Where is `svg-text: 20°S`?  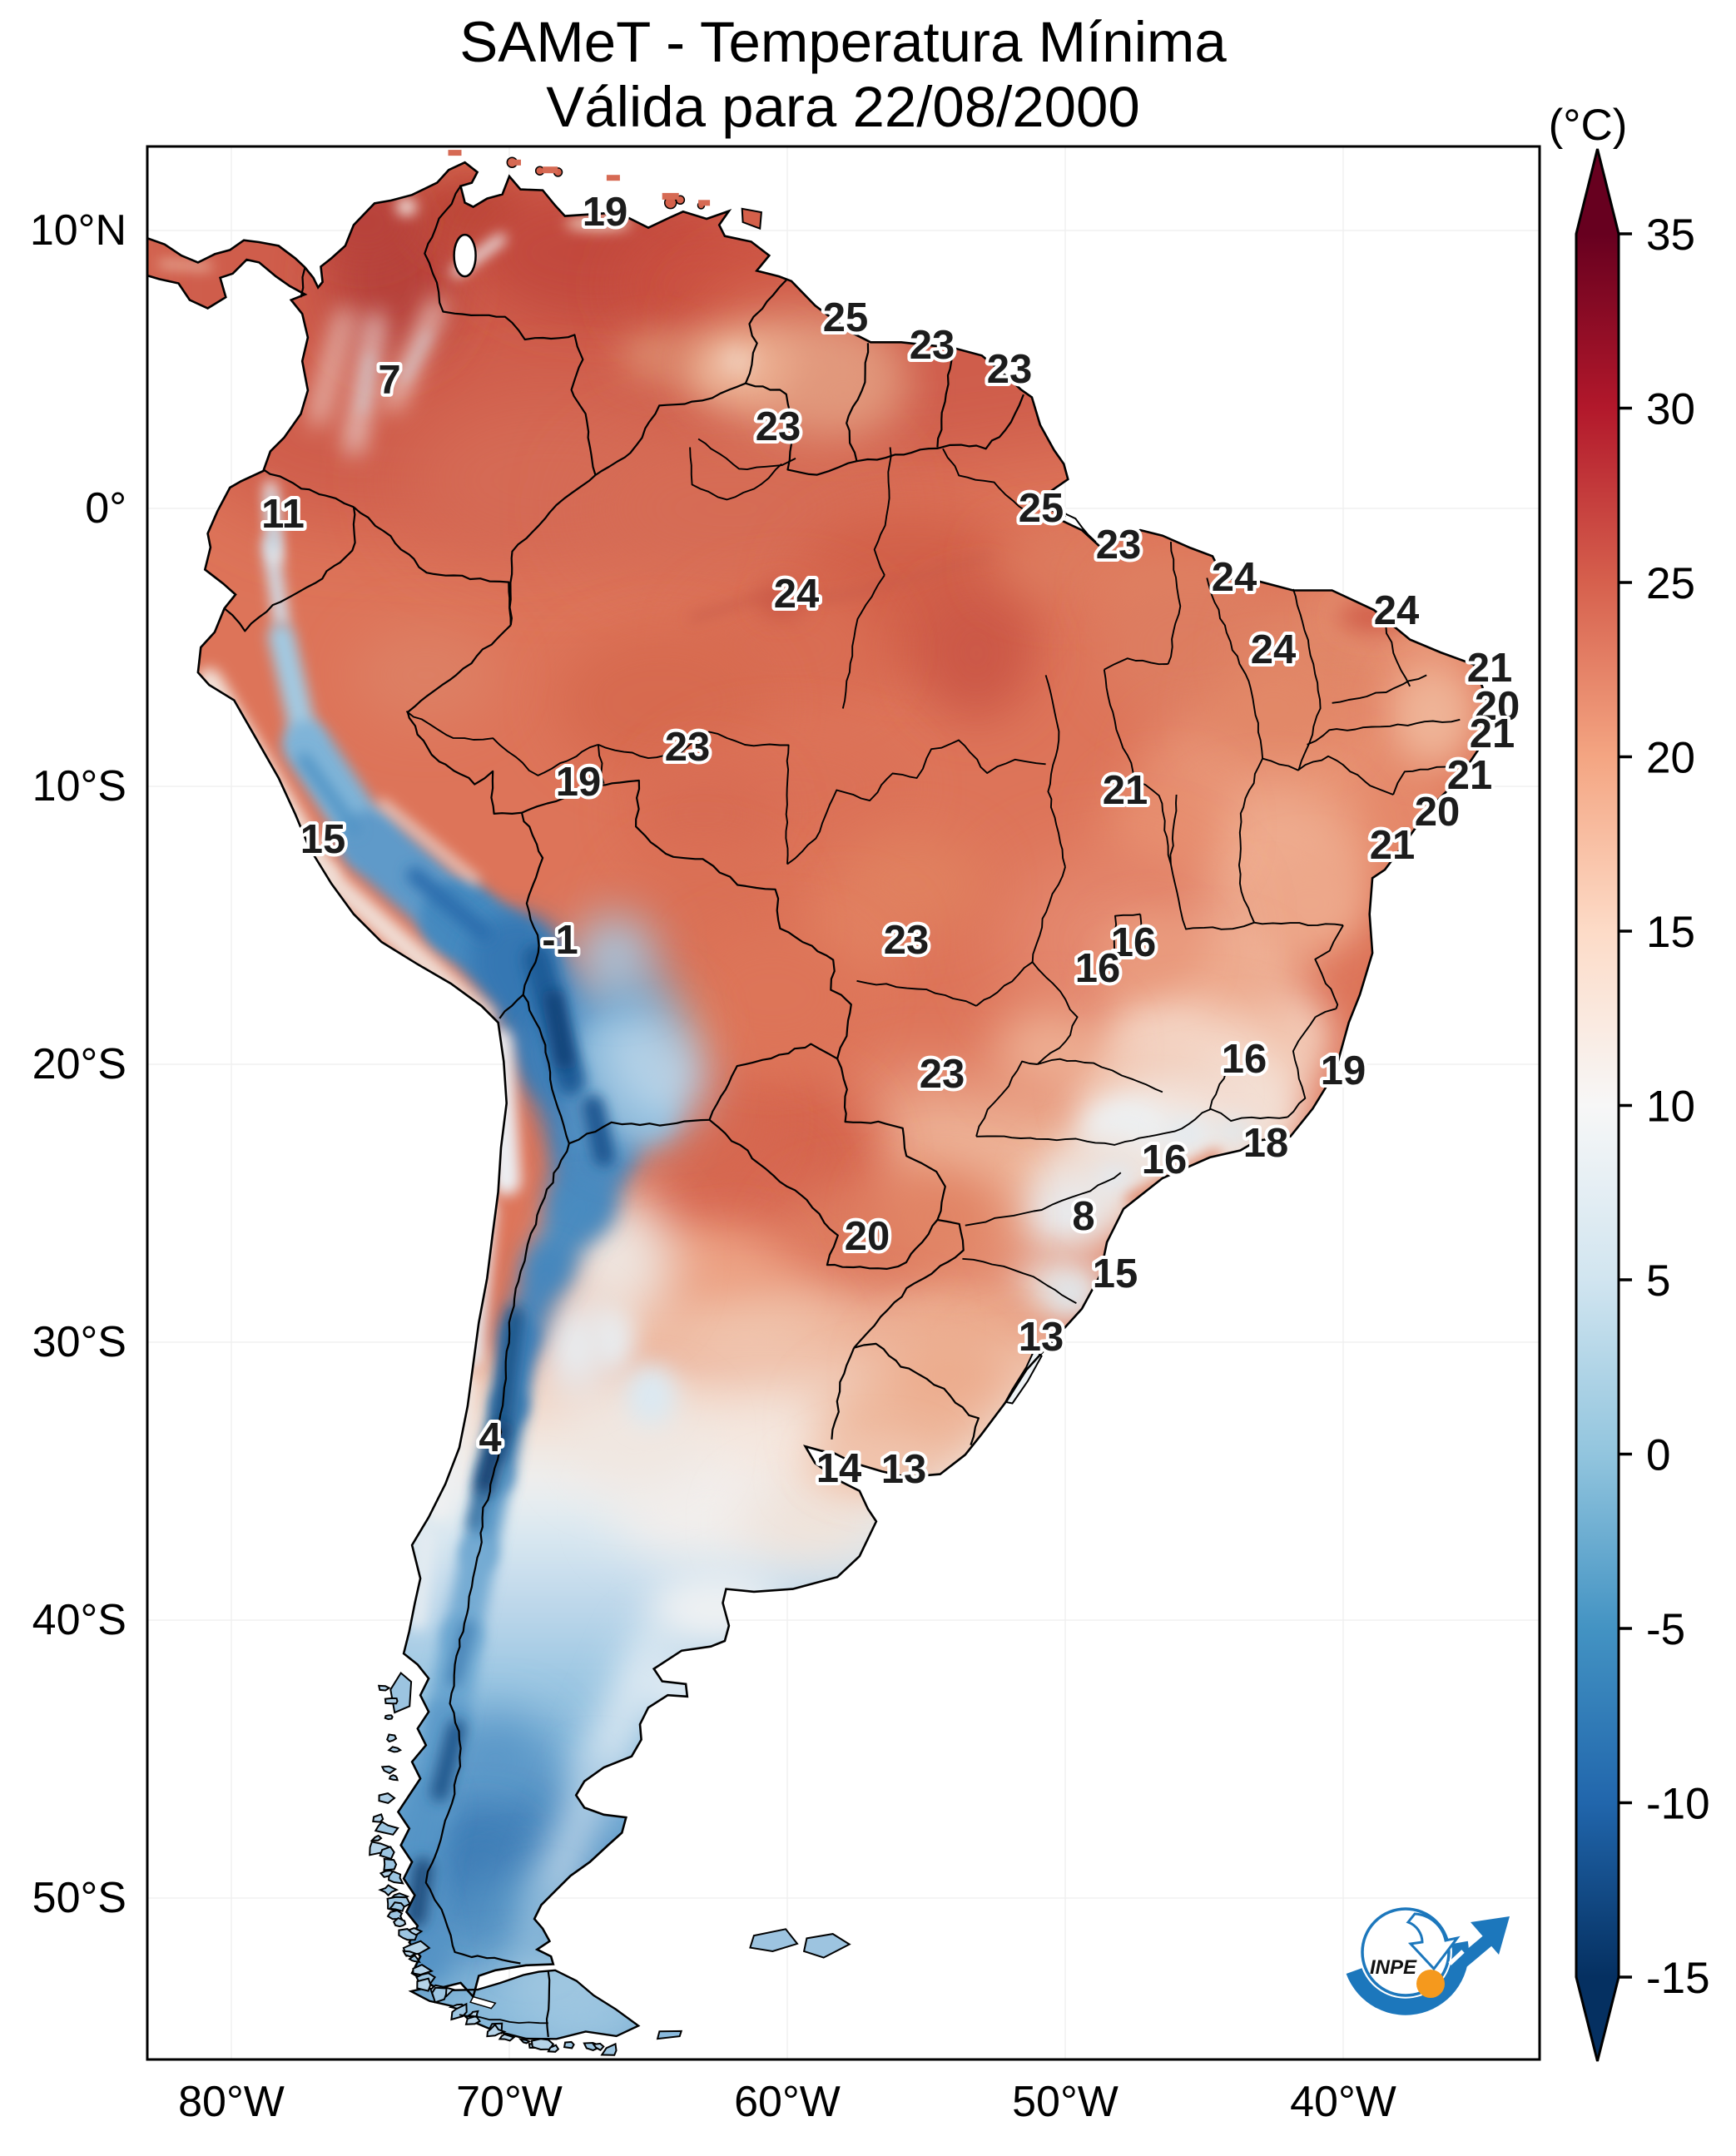
svg-text: 20°S is located at coordinates (79, 1064).